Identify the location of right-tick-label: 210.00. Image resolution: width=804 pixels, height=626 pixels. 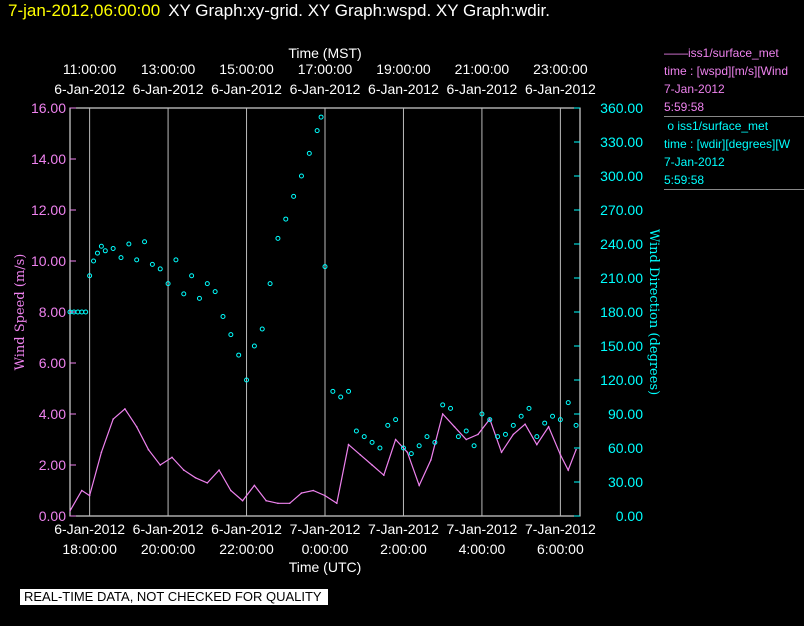
(621, 278).